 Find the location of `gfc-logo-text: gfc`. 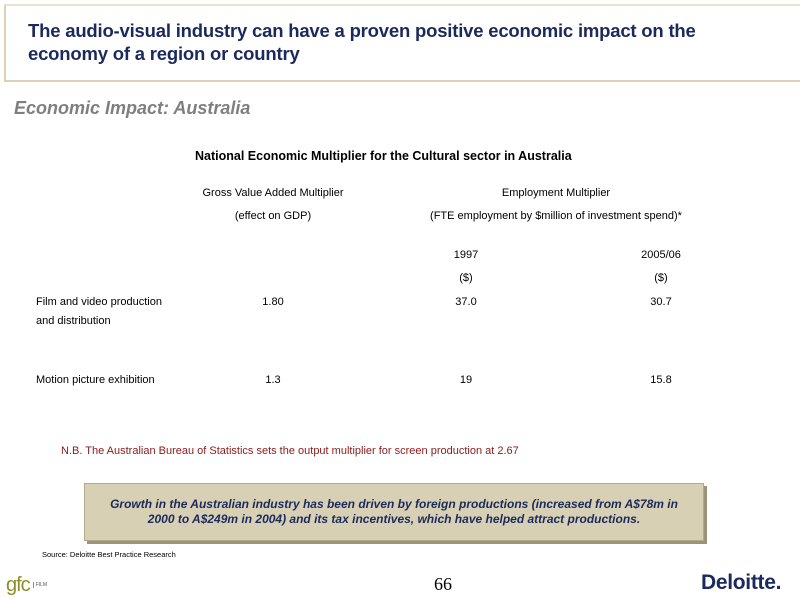

gfc-logo-text: gfc is located at coordinates (18, 584).